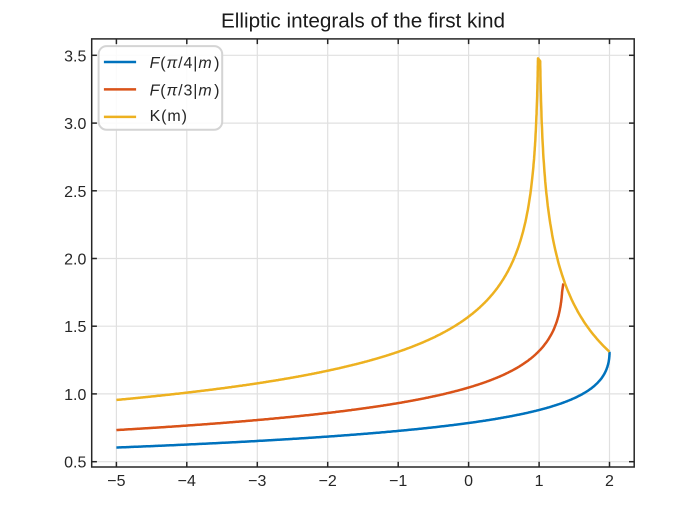  I want to click on svg-text: 1.0, so click(75, 395).